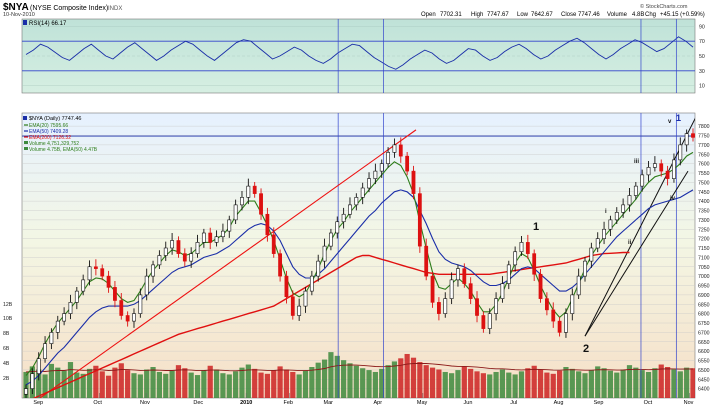 The image size is (721, 410). What do you see at coordinates (606, 212) in the screenshot?
I see `wave-label-wave-i: i` at bounding box center [606, 212].